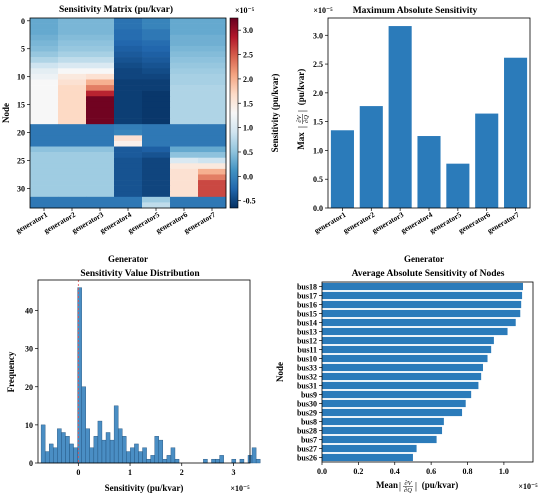 This screenshot has height=504, width=550. Describe the element at coordinates (330, 222) in the screenshot. I see `maxbar-x-tick-label: generator1` at that location.